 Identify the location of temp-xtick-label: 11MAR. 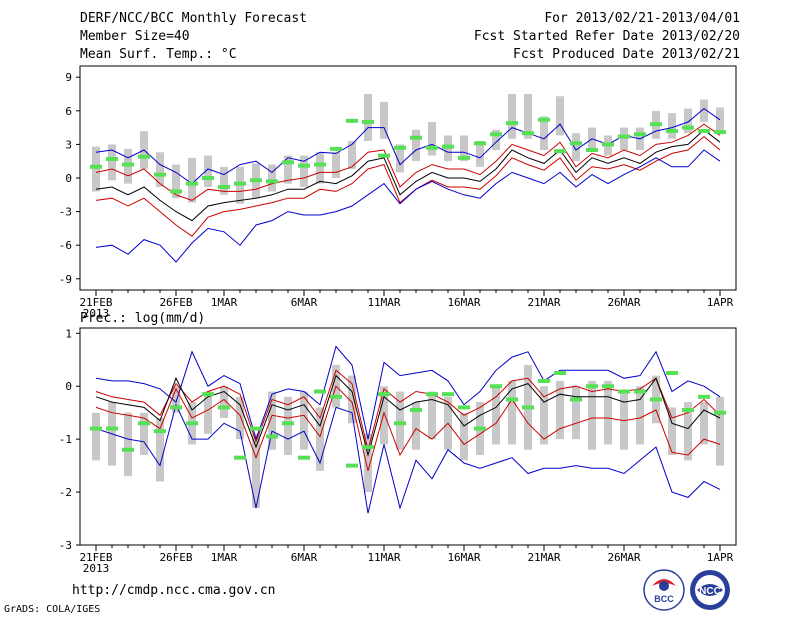
(383, 302).